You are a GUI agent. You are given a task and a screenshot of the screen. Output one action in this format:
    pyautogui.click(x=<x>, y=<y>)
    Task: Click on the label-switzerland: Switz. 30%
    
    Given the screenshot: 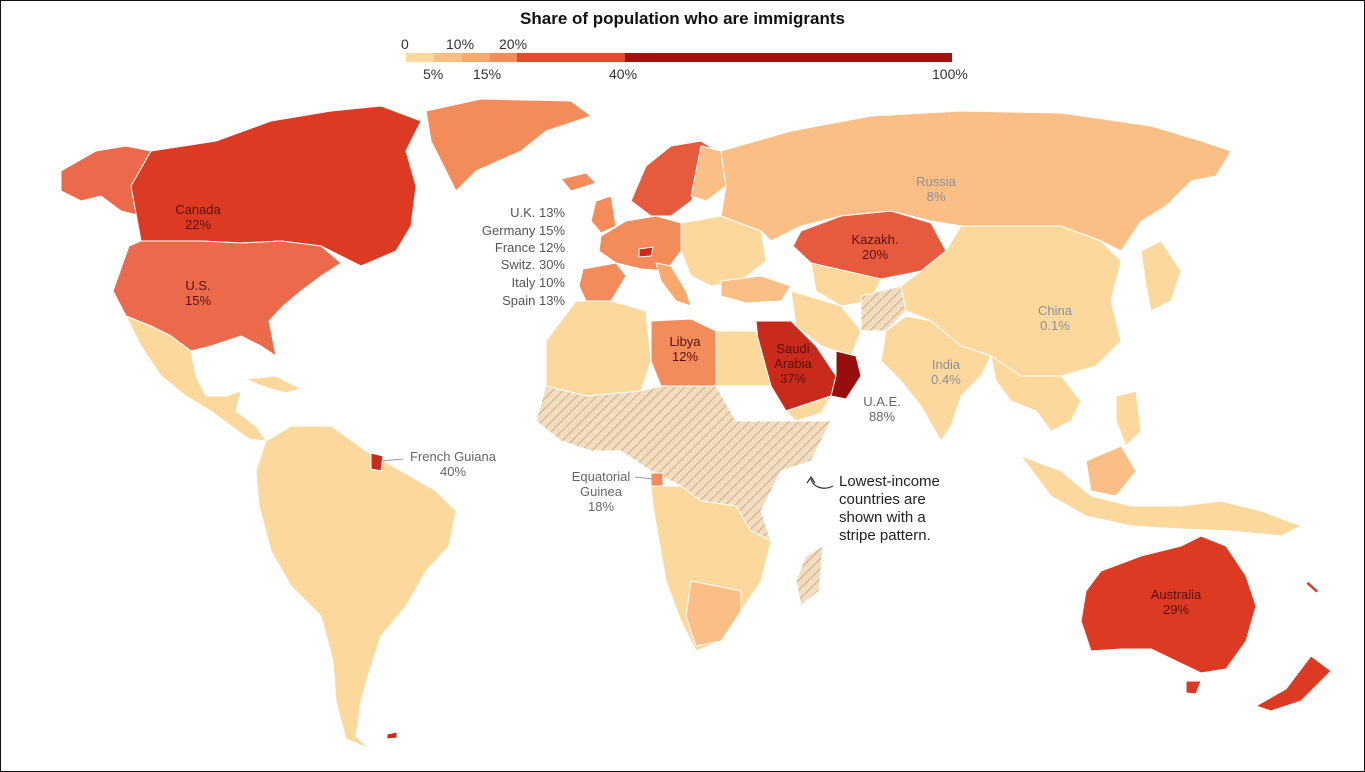 What is the action you would take?
    pyautogui.click(x=532, y=264)
    